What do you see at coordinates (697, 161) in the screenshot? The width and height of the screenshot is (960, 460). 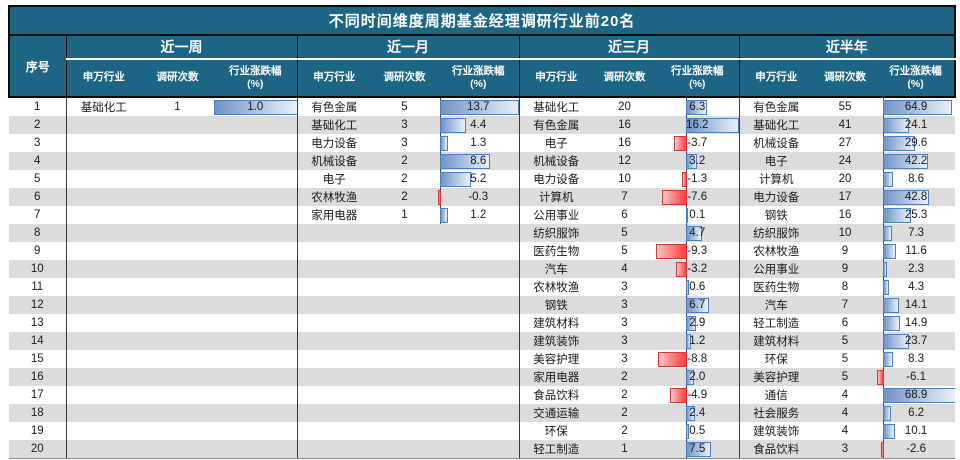 I see `change-value: 3.2` at bounding box center [697, 161].